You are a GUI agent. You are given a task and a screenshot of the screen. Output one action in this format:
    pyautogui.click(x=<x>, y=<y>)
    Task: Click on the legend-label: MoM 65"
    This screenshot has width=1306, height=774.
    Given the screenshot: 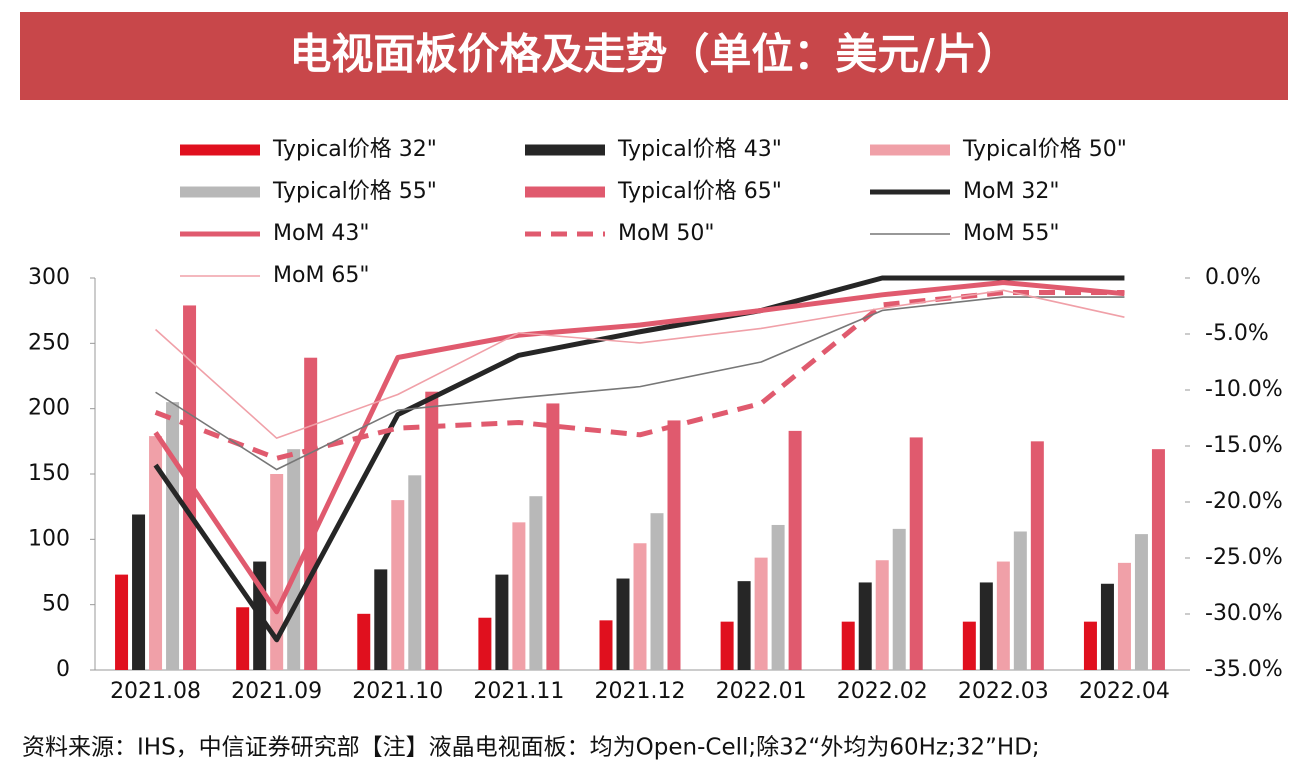 What is the action you would take?
    pyautogui.click(x=321, y=275)
    